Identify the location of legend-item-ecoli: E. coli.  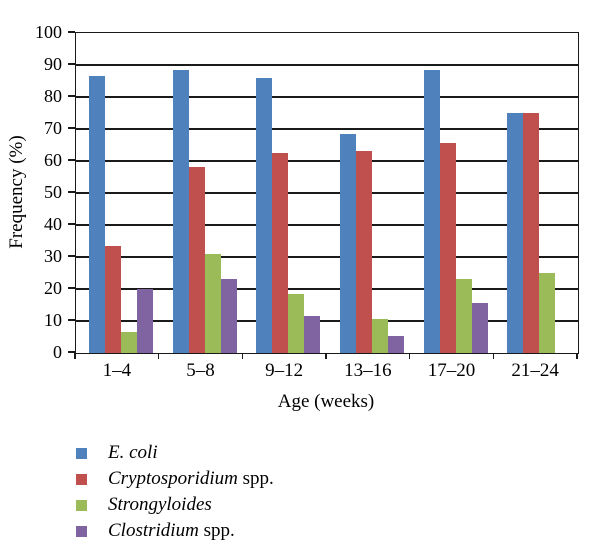
(175, 453).